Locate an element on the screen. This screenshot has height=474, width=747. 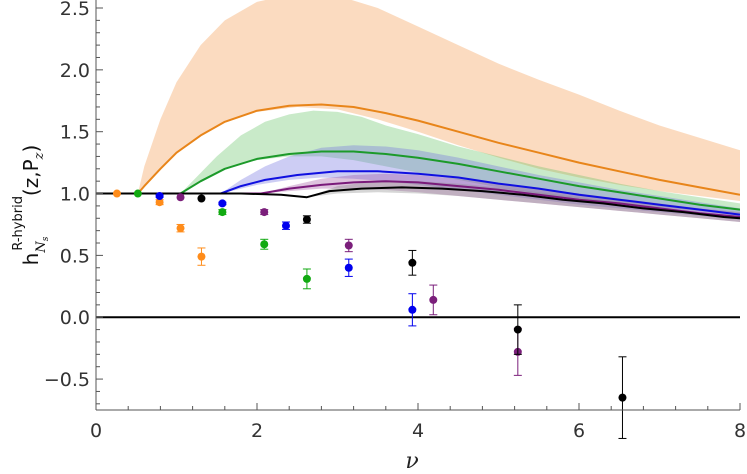
y-label-superscript: R-hybrid is located at coordinates (18, 223).